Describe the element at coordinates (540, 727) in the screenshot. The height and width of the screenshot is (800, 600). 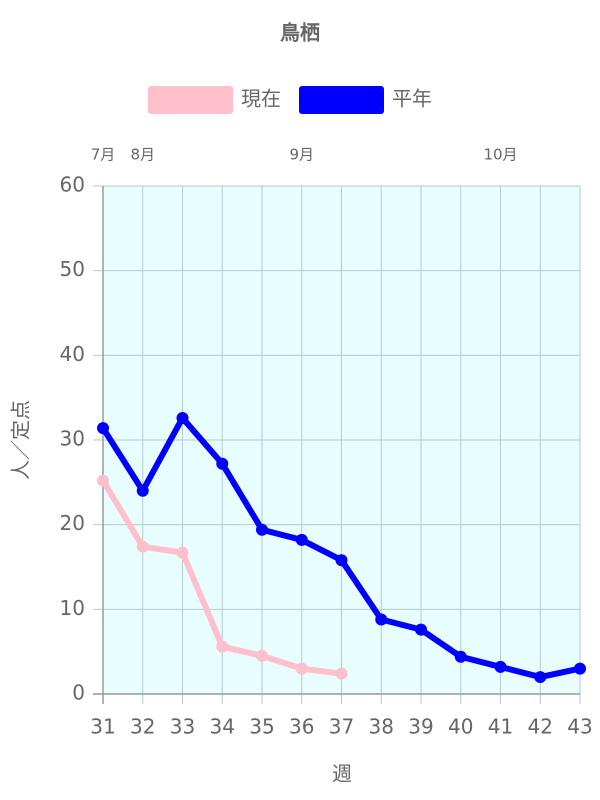
I see `x-tick-label: 42` at that location.